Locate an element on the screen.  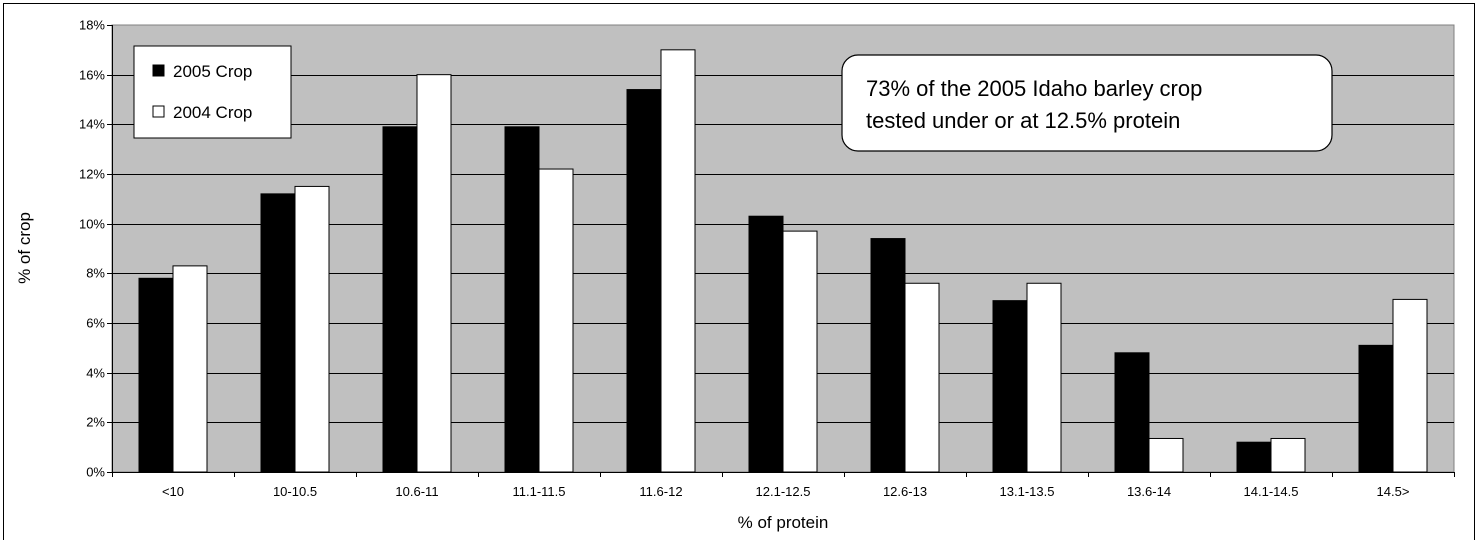
legend-swatch-2004 is located at coordinates (158, 111).